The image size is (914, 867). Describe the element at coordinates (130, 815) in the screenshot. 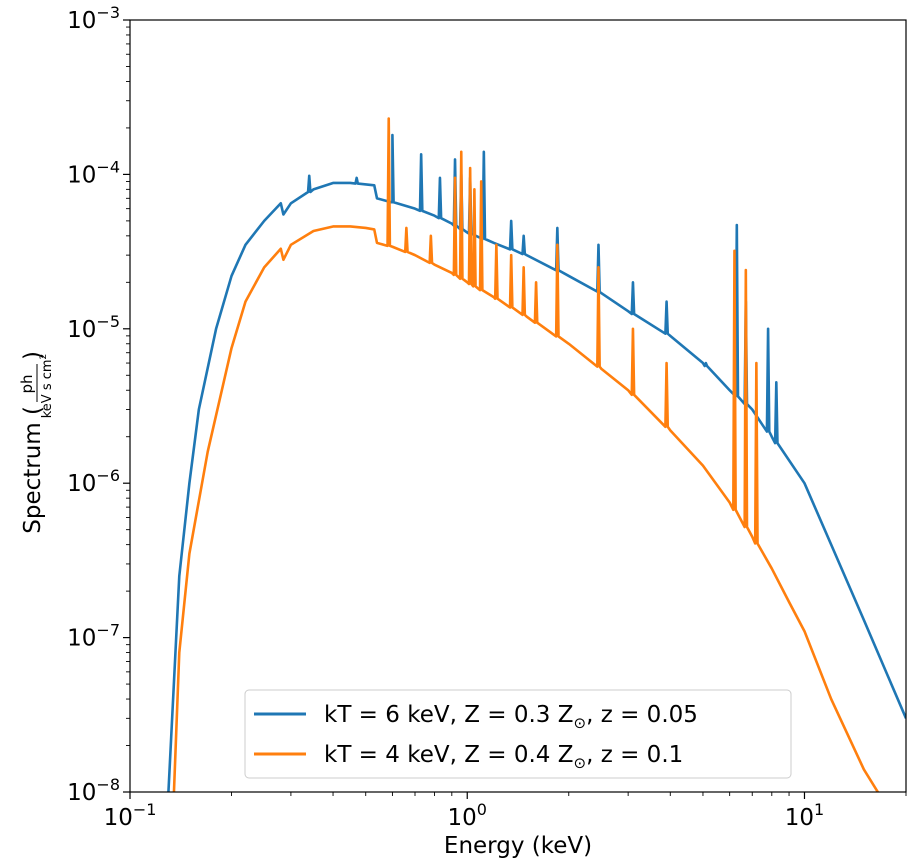

I see `x-tick-label: 10⁻¹` at that location.